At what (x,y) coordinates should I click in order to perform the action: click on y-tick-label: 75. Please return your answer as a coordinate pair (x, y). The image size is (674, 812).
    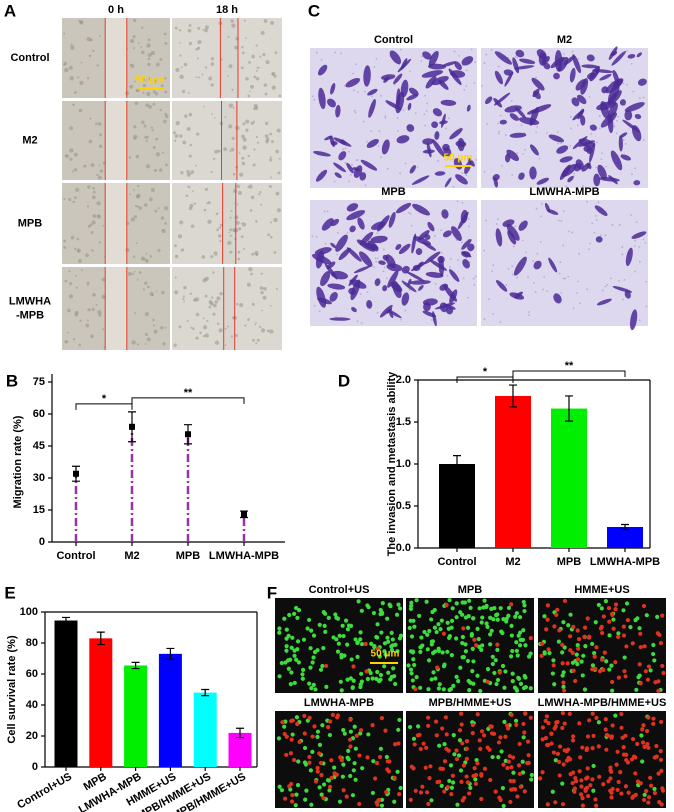
    Looking at the image, I should click on (39, 382).